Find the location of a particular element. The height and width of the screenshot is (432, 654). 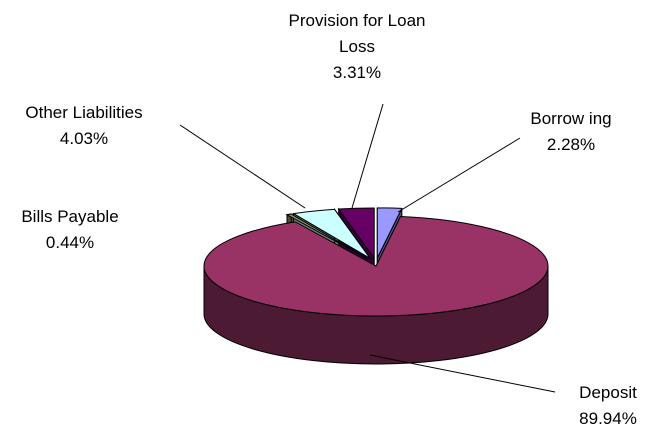

leader-line-provision-for-loan-loss is located at coordinates (367, 156).